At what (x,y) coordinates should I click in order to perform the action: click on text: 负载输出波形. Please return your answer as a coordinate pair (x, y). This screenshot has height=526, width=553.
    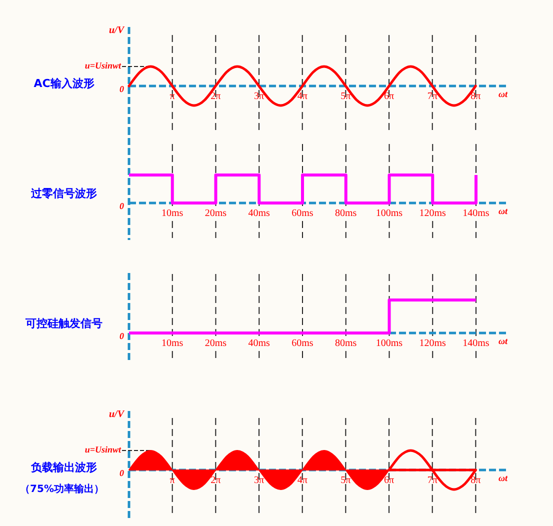
    Looking at the image, I should click on (63, 467).